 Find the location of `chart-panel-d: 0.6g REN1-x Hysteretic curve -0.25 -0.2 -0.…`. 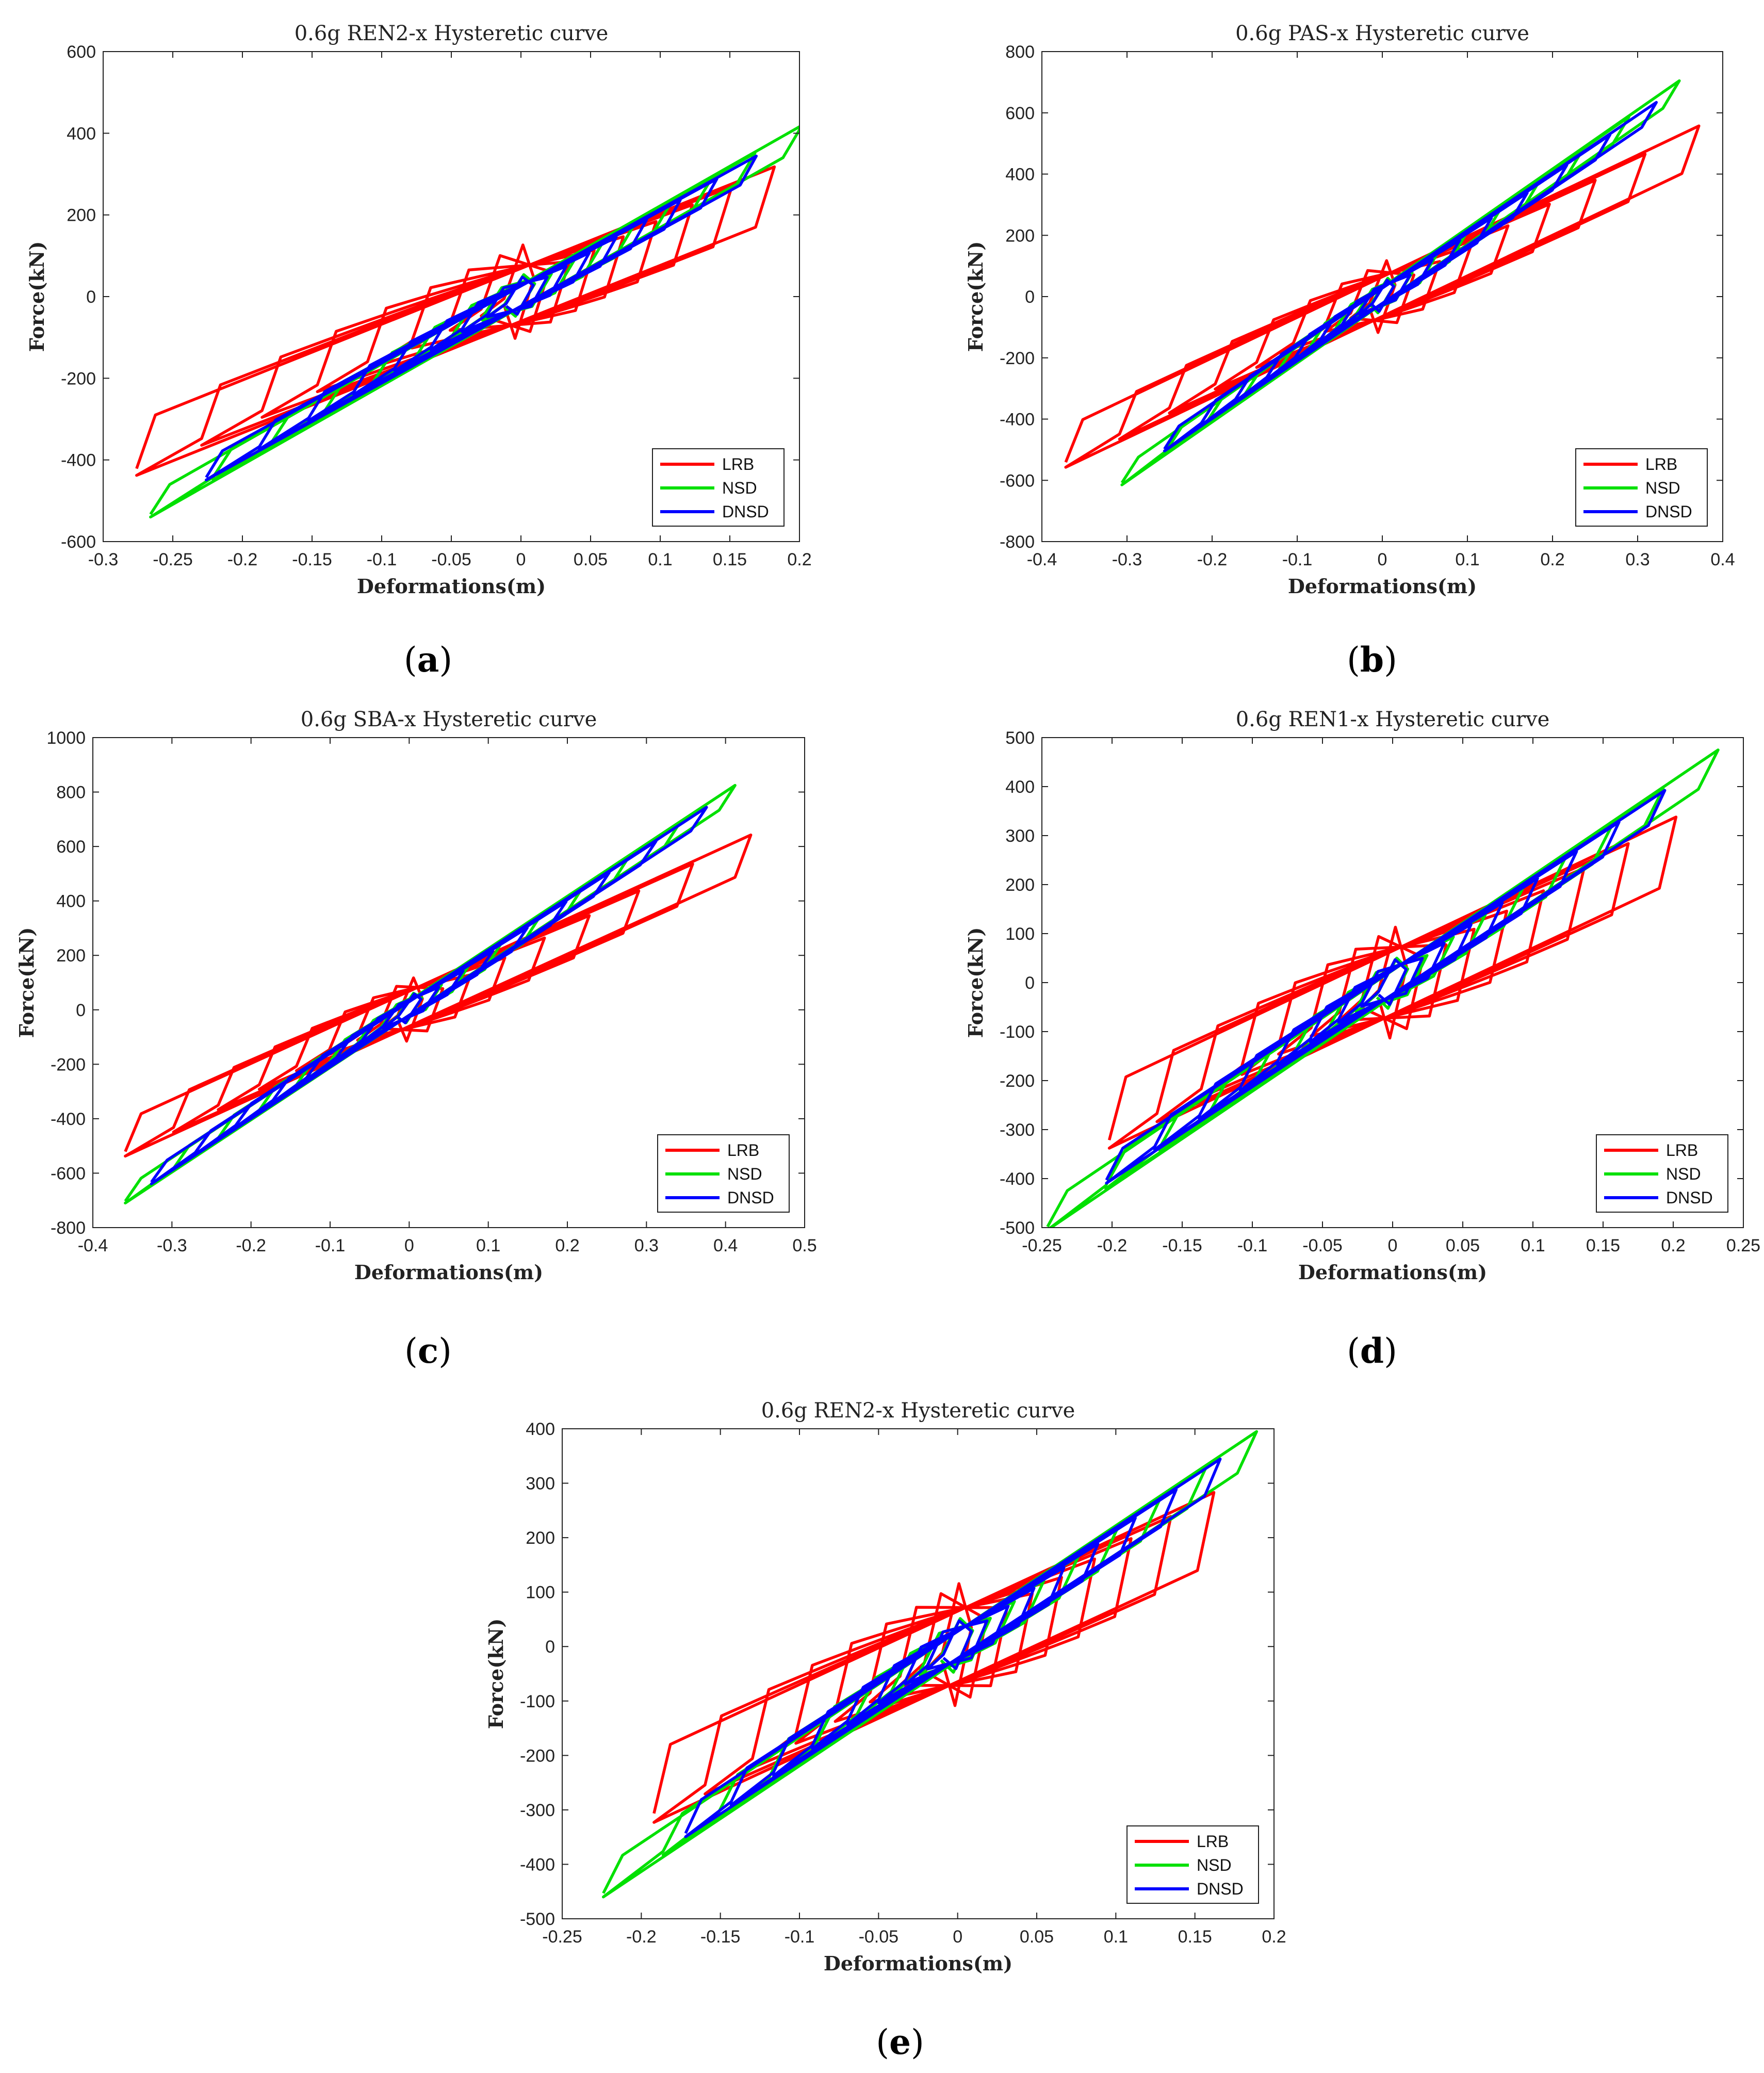

chart-panel-d: 0.6g REN1-x Hysteretic curve -0.25 -0.2 -0.… is located at coordinates (1359, 998).